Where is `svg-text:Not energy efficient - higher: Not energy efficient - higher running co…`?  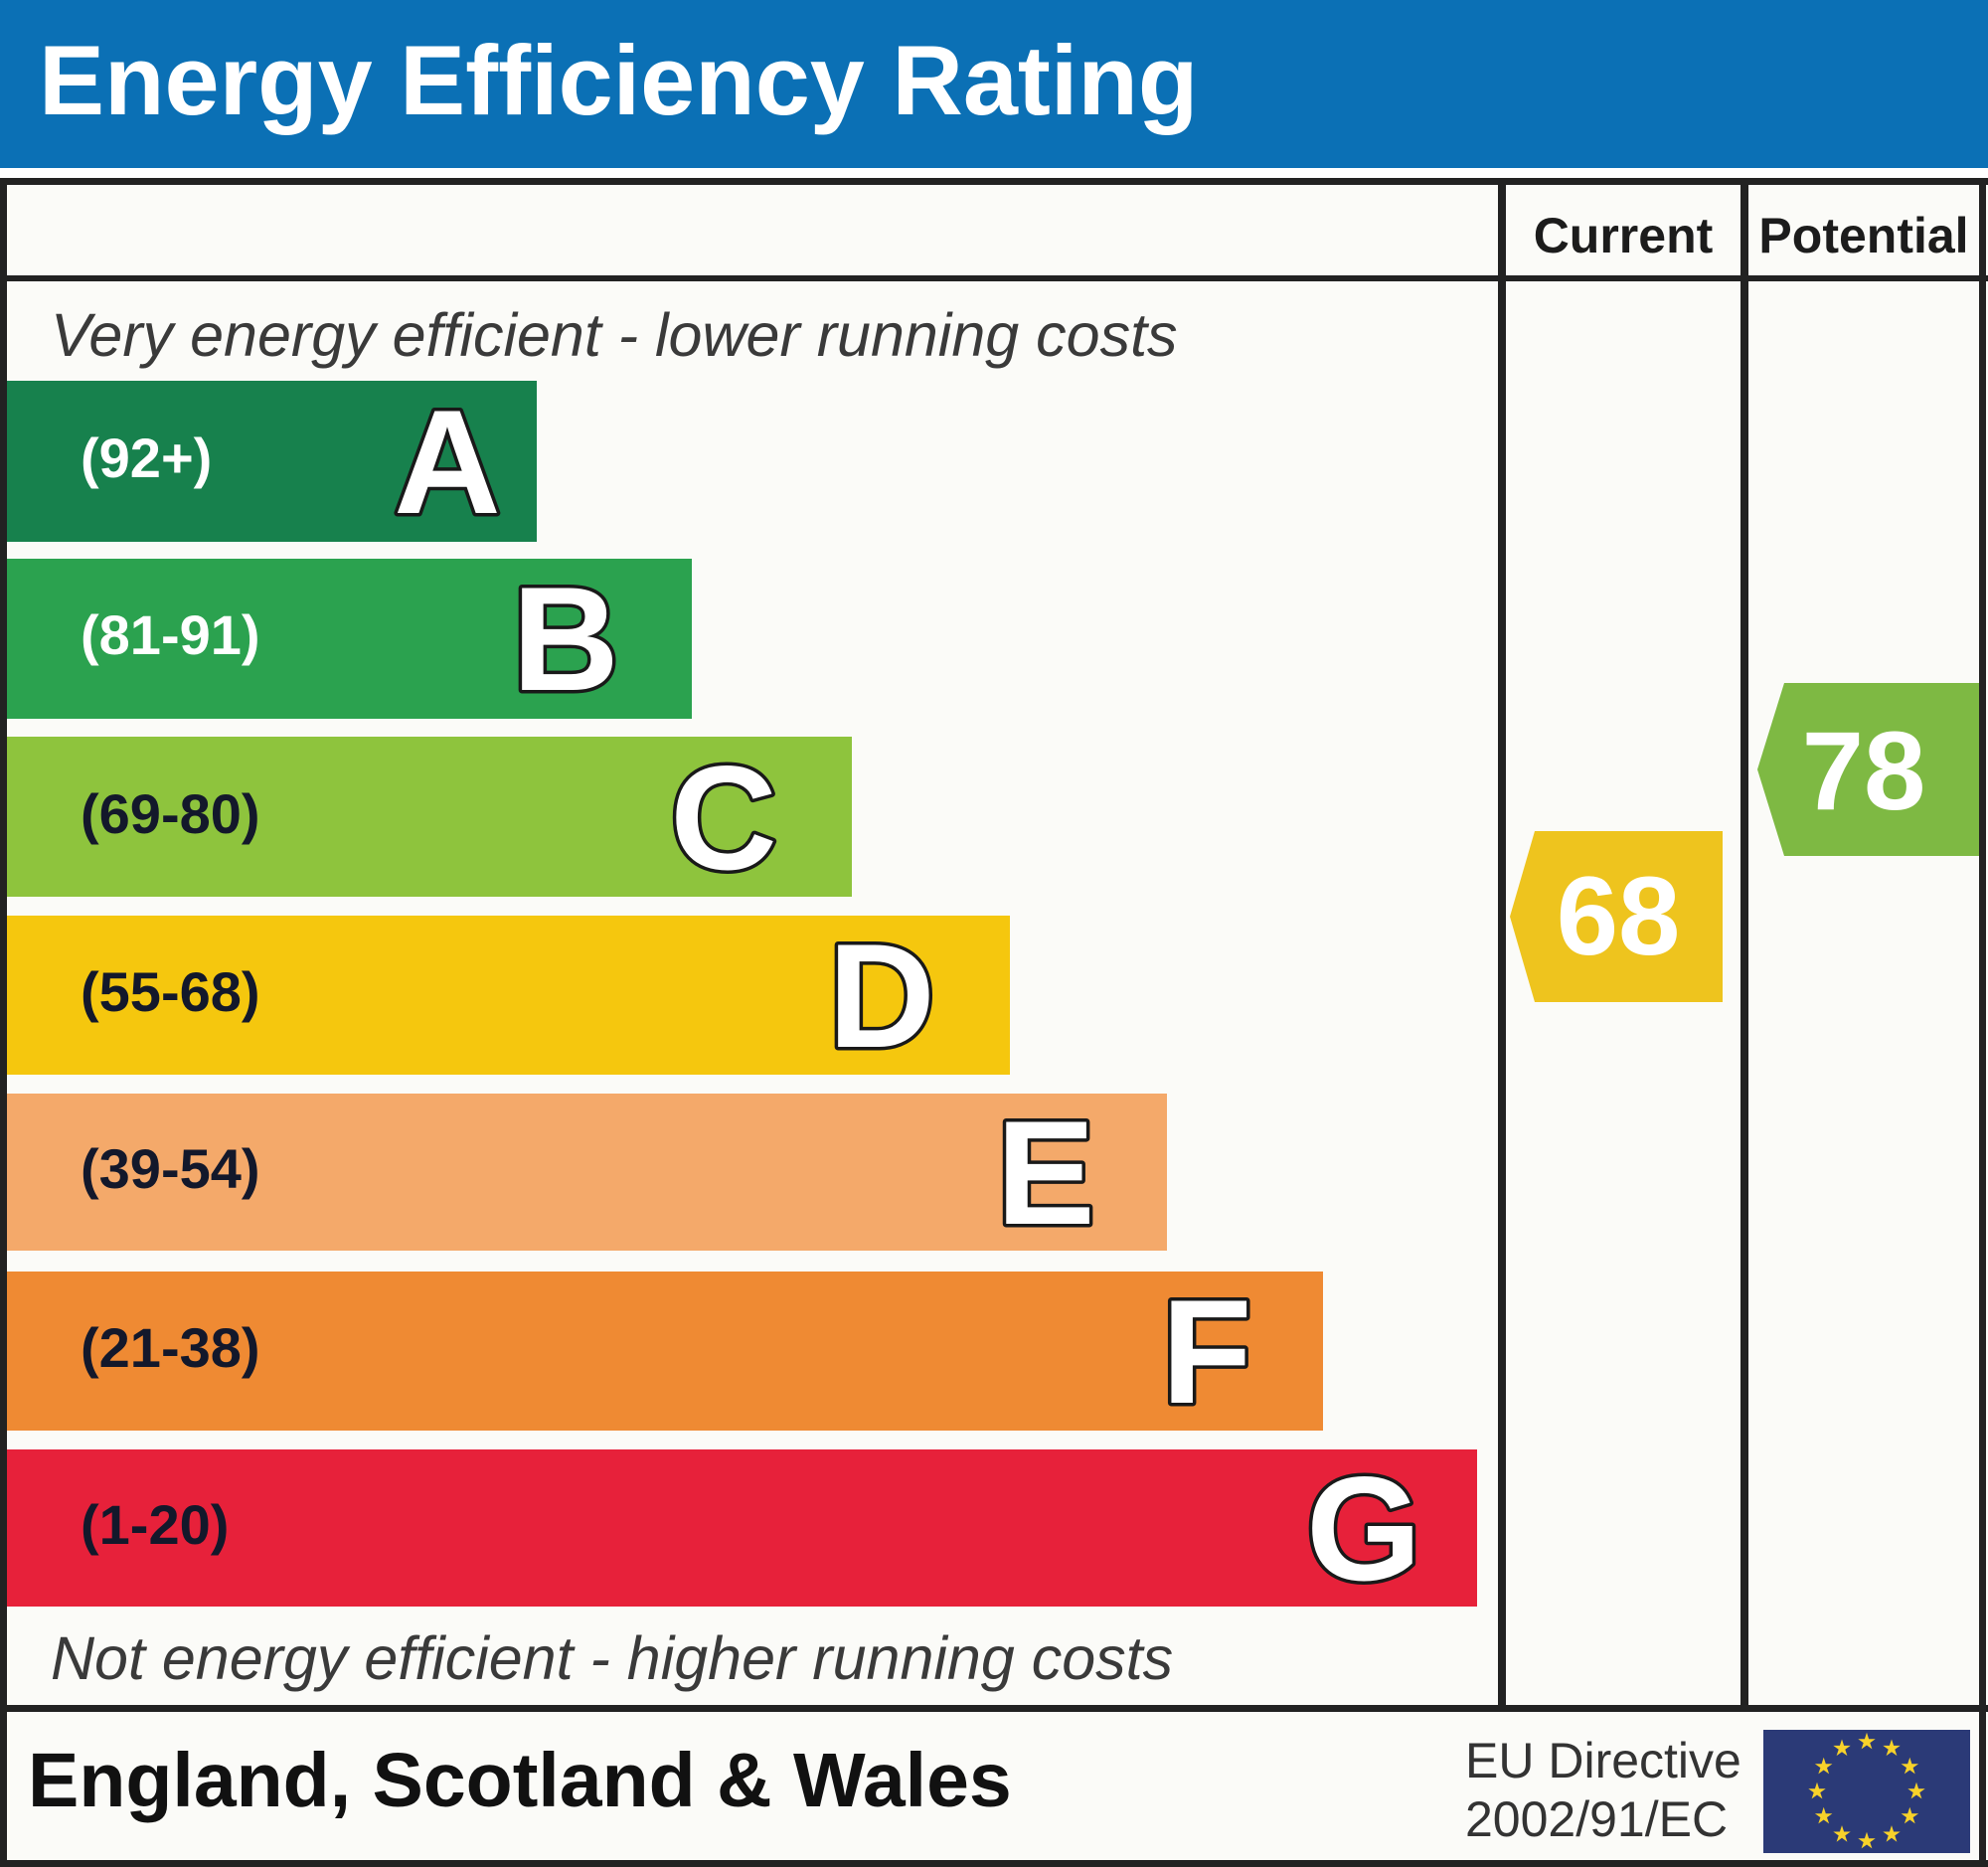
svg-text:Not energy efficient - higher: Not energy efficient - higher running co… is located at coordinates (612, 1658).